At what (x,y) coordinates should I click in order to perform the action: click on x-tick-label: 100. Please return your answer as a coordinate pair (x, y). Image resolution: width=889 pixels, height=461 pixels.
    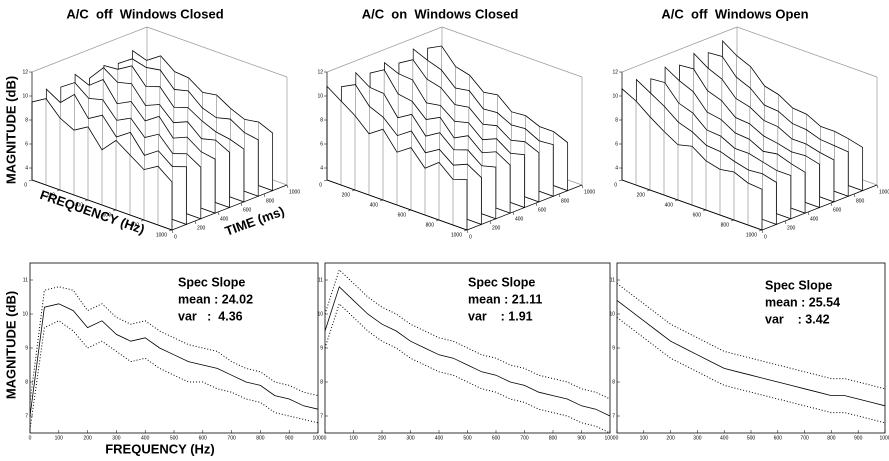
    Looking at the image, I should click on (59, 438).